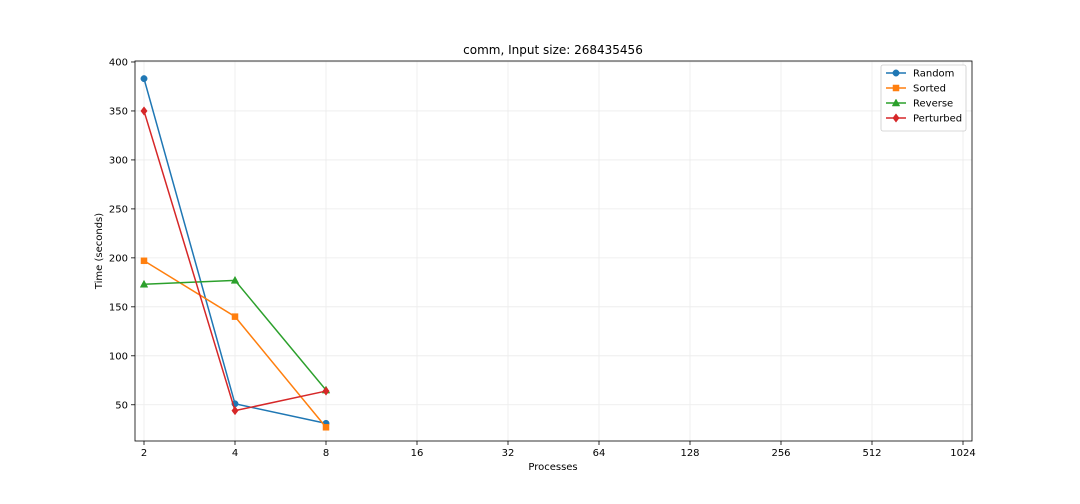 The height and width of the screenshot is (504, 1080). I want to click on x-tick-label: 32, so click(508, 453).